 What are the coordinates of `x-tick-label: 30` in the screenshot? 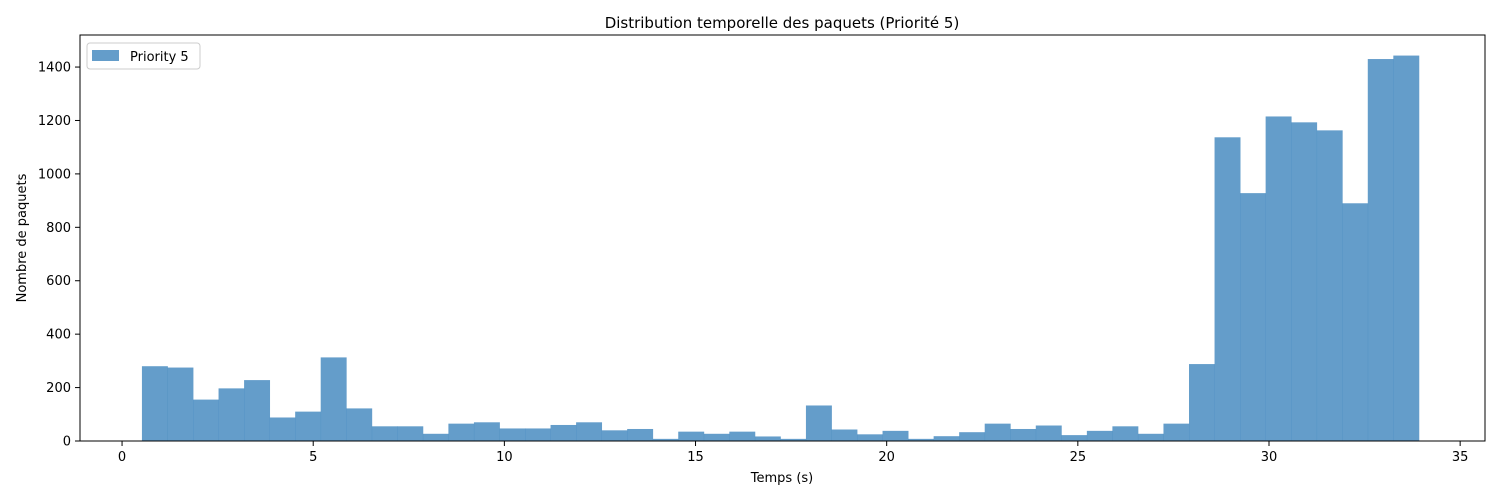 It's located at (1269, 457).